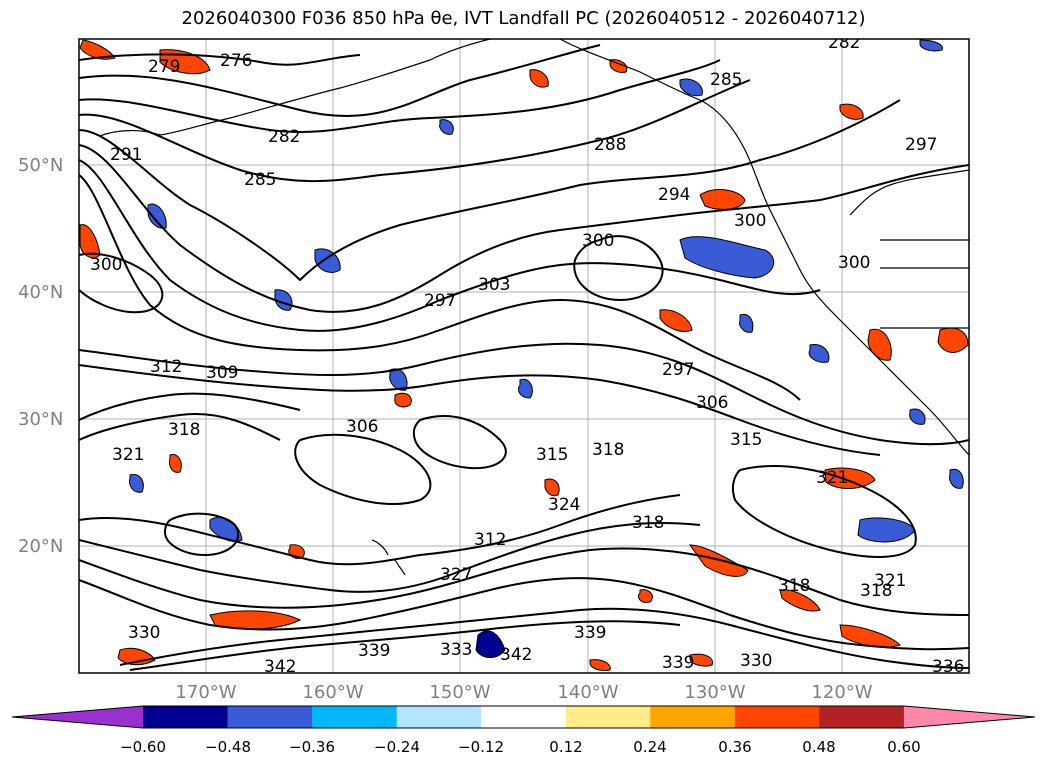 The width and height of the screenshot is (1047, 767). I want to click on contour-label: 327, so click(456, 575).